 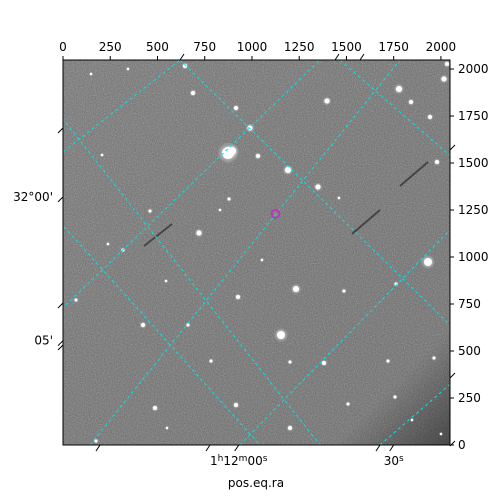 What do you see at coordinates (286, 204) in the screenshot?
I see `satellite-streaks` at bounding box center [286, 204].